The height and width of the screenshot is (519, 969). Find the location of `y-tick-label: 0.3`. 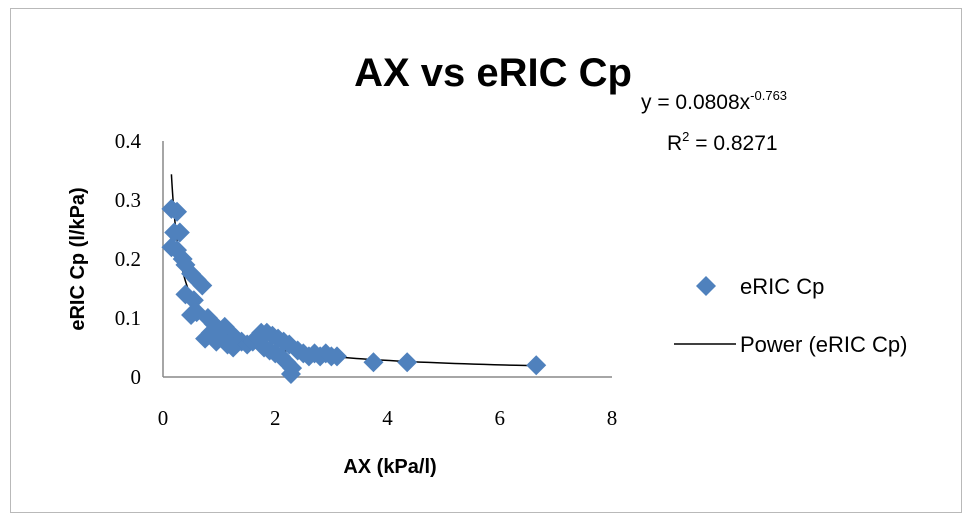

y-tick-label: 0.3 is located at coordinates (128, 200).